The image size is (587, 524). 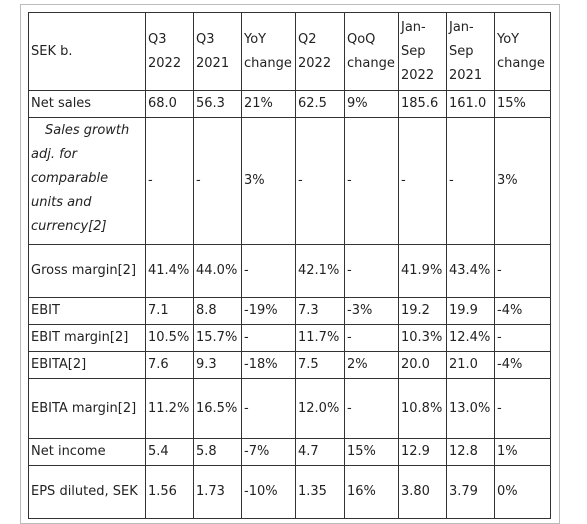 I want to click on cell: 5.8, so click(x=217, y=452).